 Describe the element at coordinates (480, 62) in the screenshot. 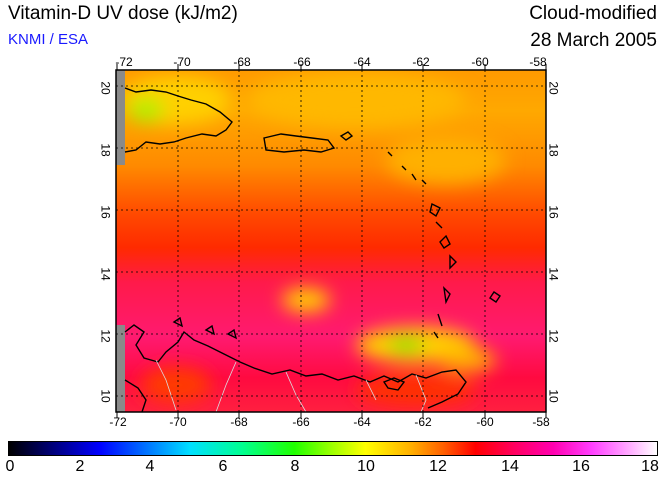

I see `lon-tick-top: -60` at that location.